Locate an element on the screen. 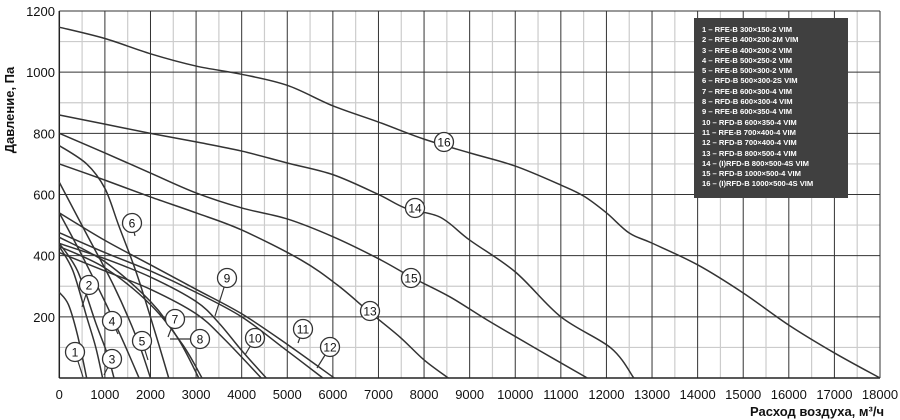 The image size is (900, 420). x-tick-label: 0 is located at coordinates (59, 394).